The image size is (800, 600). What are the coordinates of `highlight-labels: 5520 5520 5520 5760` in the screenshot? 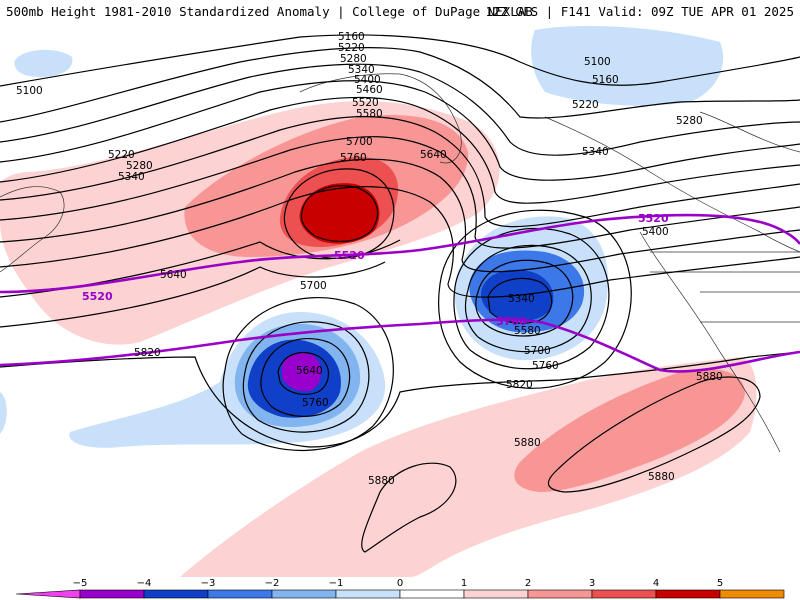 It's located at (375, 270).